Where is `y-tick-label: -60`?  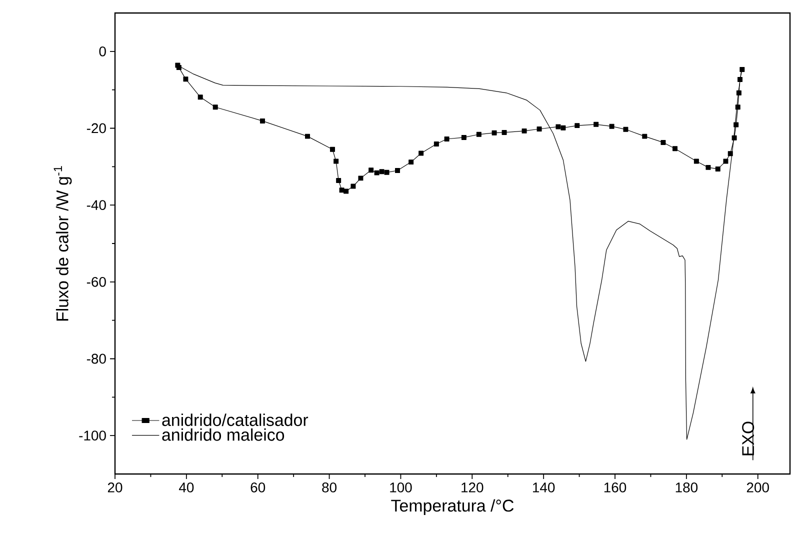 y-tick-label: -60 is located at coordinates (96, 281).